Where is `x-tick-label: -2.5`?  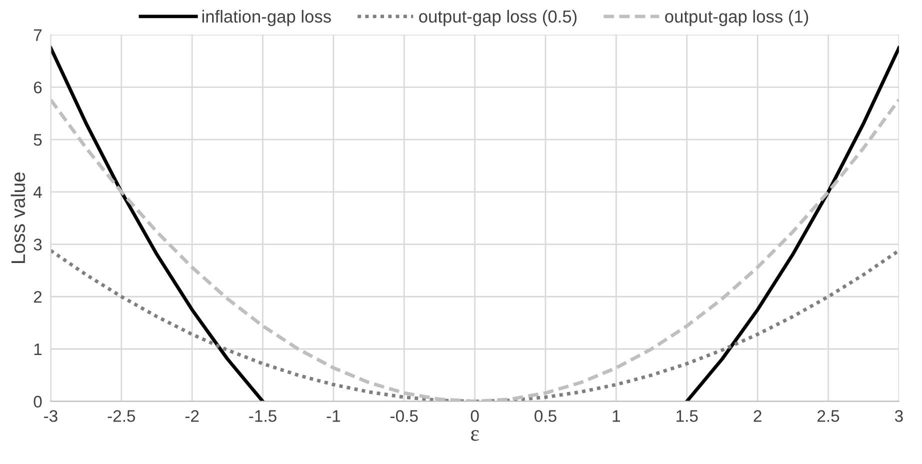
x-tick-label: -2.5 is located at coordinates (122, 416).